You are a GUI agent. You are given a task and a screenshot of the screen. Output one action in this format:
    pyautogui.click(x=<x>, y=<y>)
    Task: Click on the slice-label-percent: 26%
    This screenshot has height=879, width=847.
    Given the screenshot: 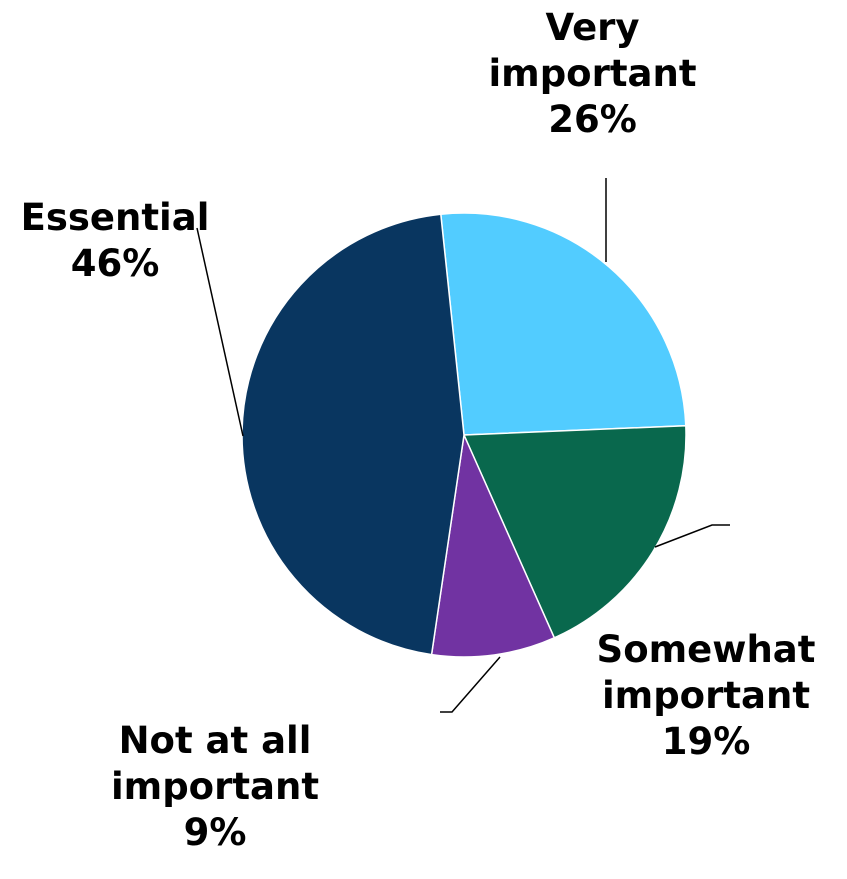 What is the action you would take?
    pyautogui.click(x=592, y=119)
    